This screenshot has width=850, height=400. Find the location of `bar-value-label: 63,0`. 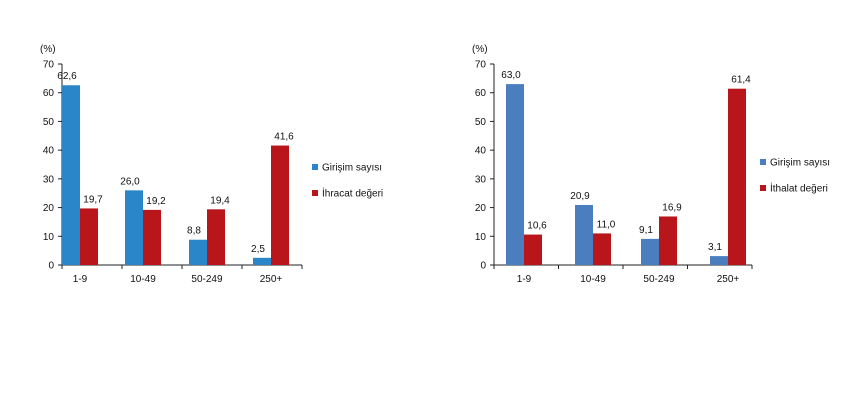

bar-value-label: 63,0 is located at coordinates (511, 75).